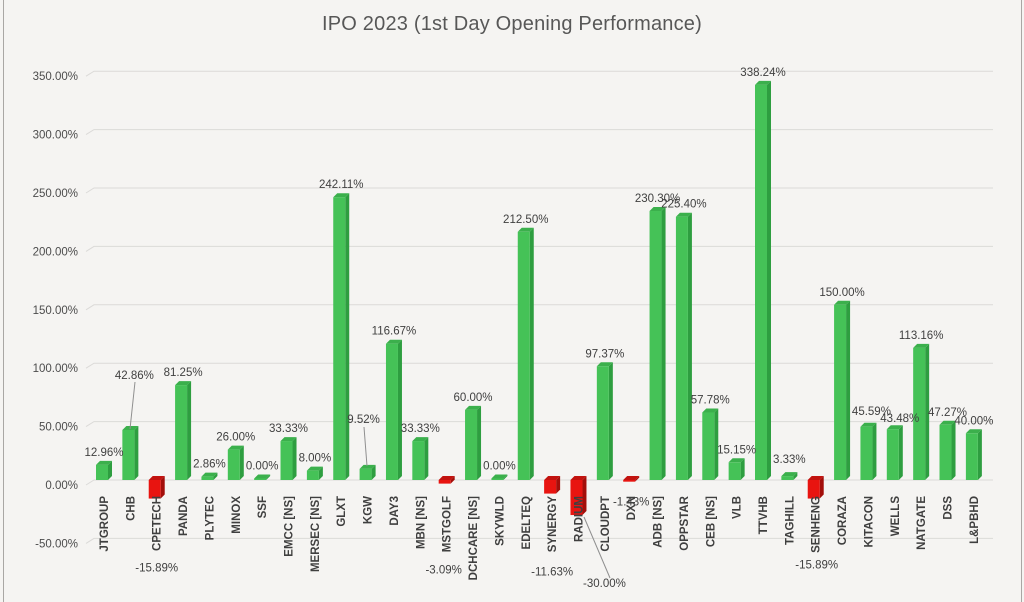 This screenshot has height=602, width=1024. Describe the element at coordinates (552, 573) in the screenshot. I see `bar-value-label-SYNERGY: -11.63%` at that location.